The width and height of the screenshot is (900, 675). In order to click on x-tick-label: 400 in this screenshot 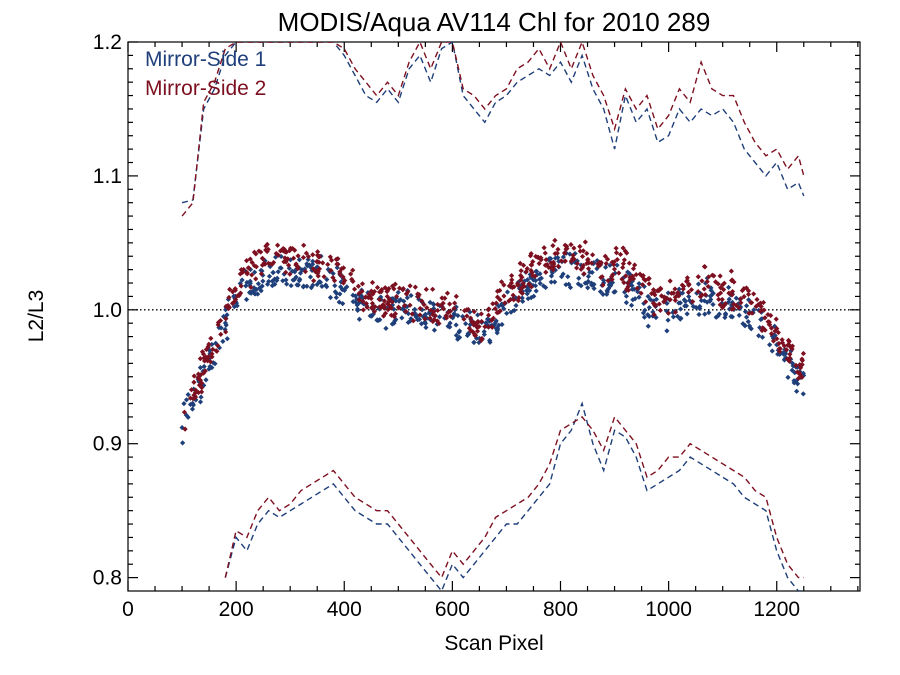, I will do `click(344, 609)`.